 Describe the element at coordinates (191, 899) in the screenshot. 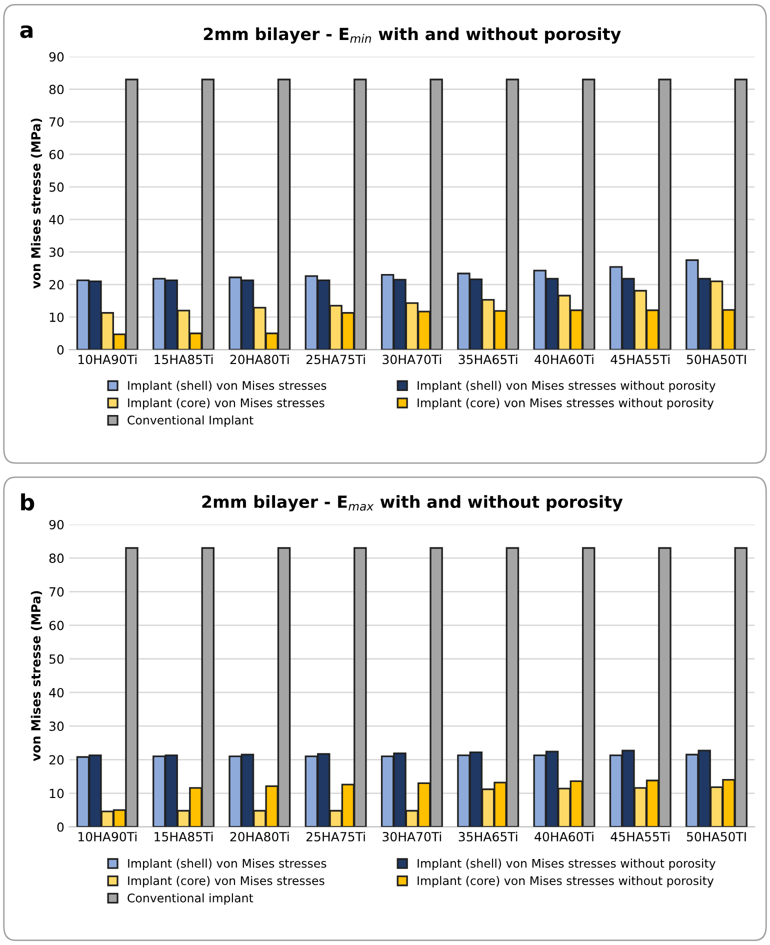

I see `legend-label: Conventional implant` at that location.